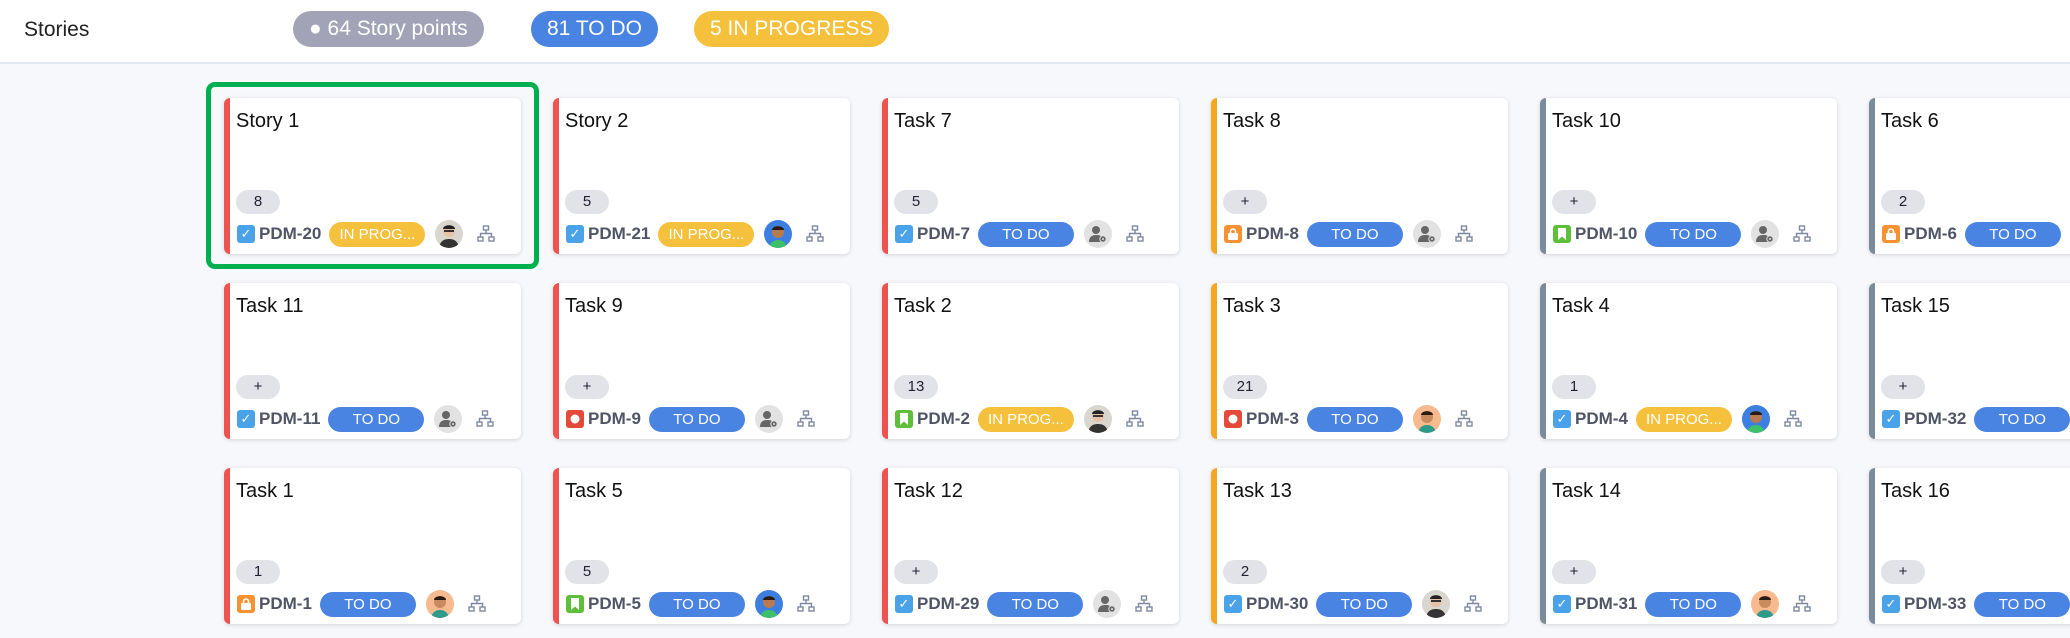 The height and width of the screenshot is (638, 2070). What do you see at coordinates (701, 546) in the screenshot?
I see `issue-card: Task 5 5 PDM-5 TO DO` at bounding box center [701, 546].